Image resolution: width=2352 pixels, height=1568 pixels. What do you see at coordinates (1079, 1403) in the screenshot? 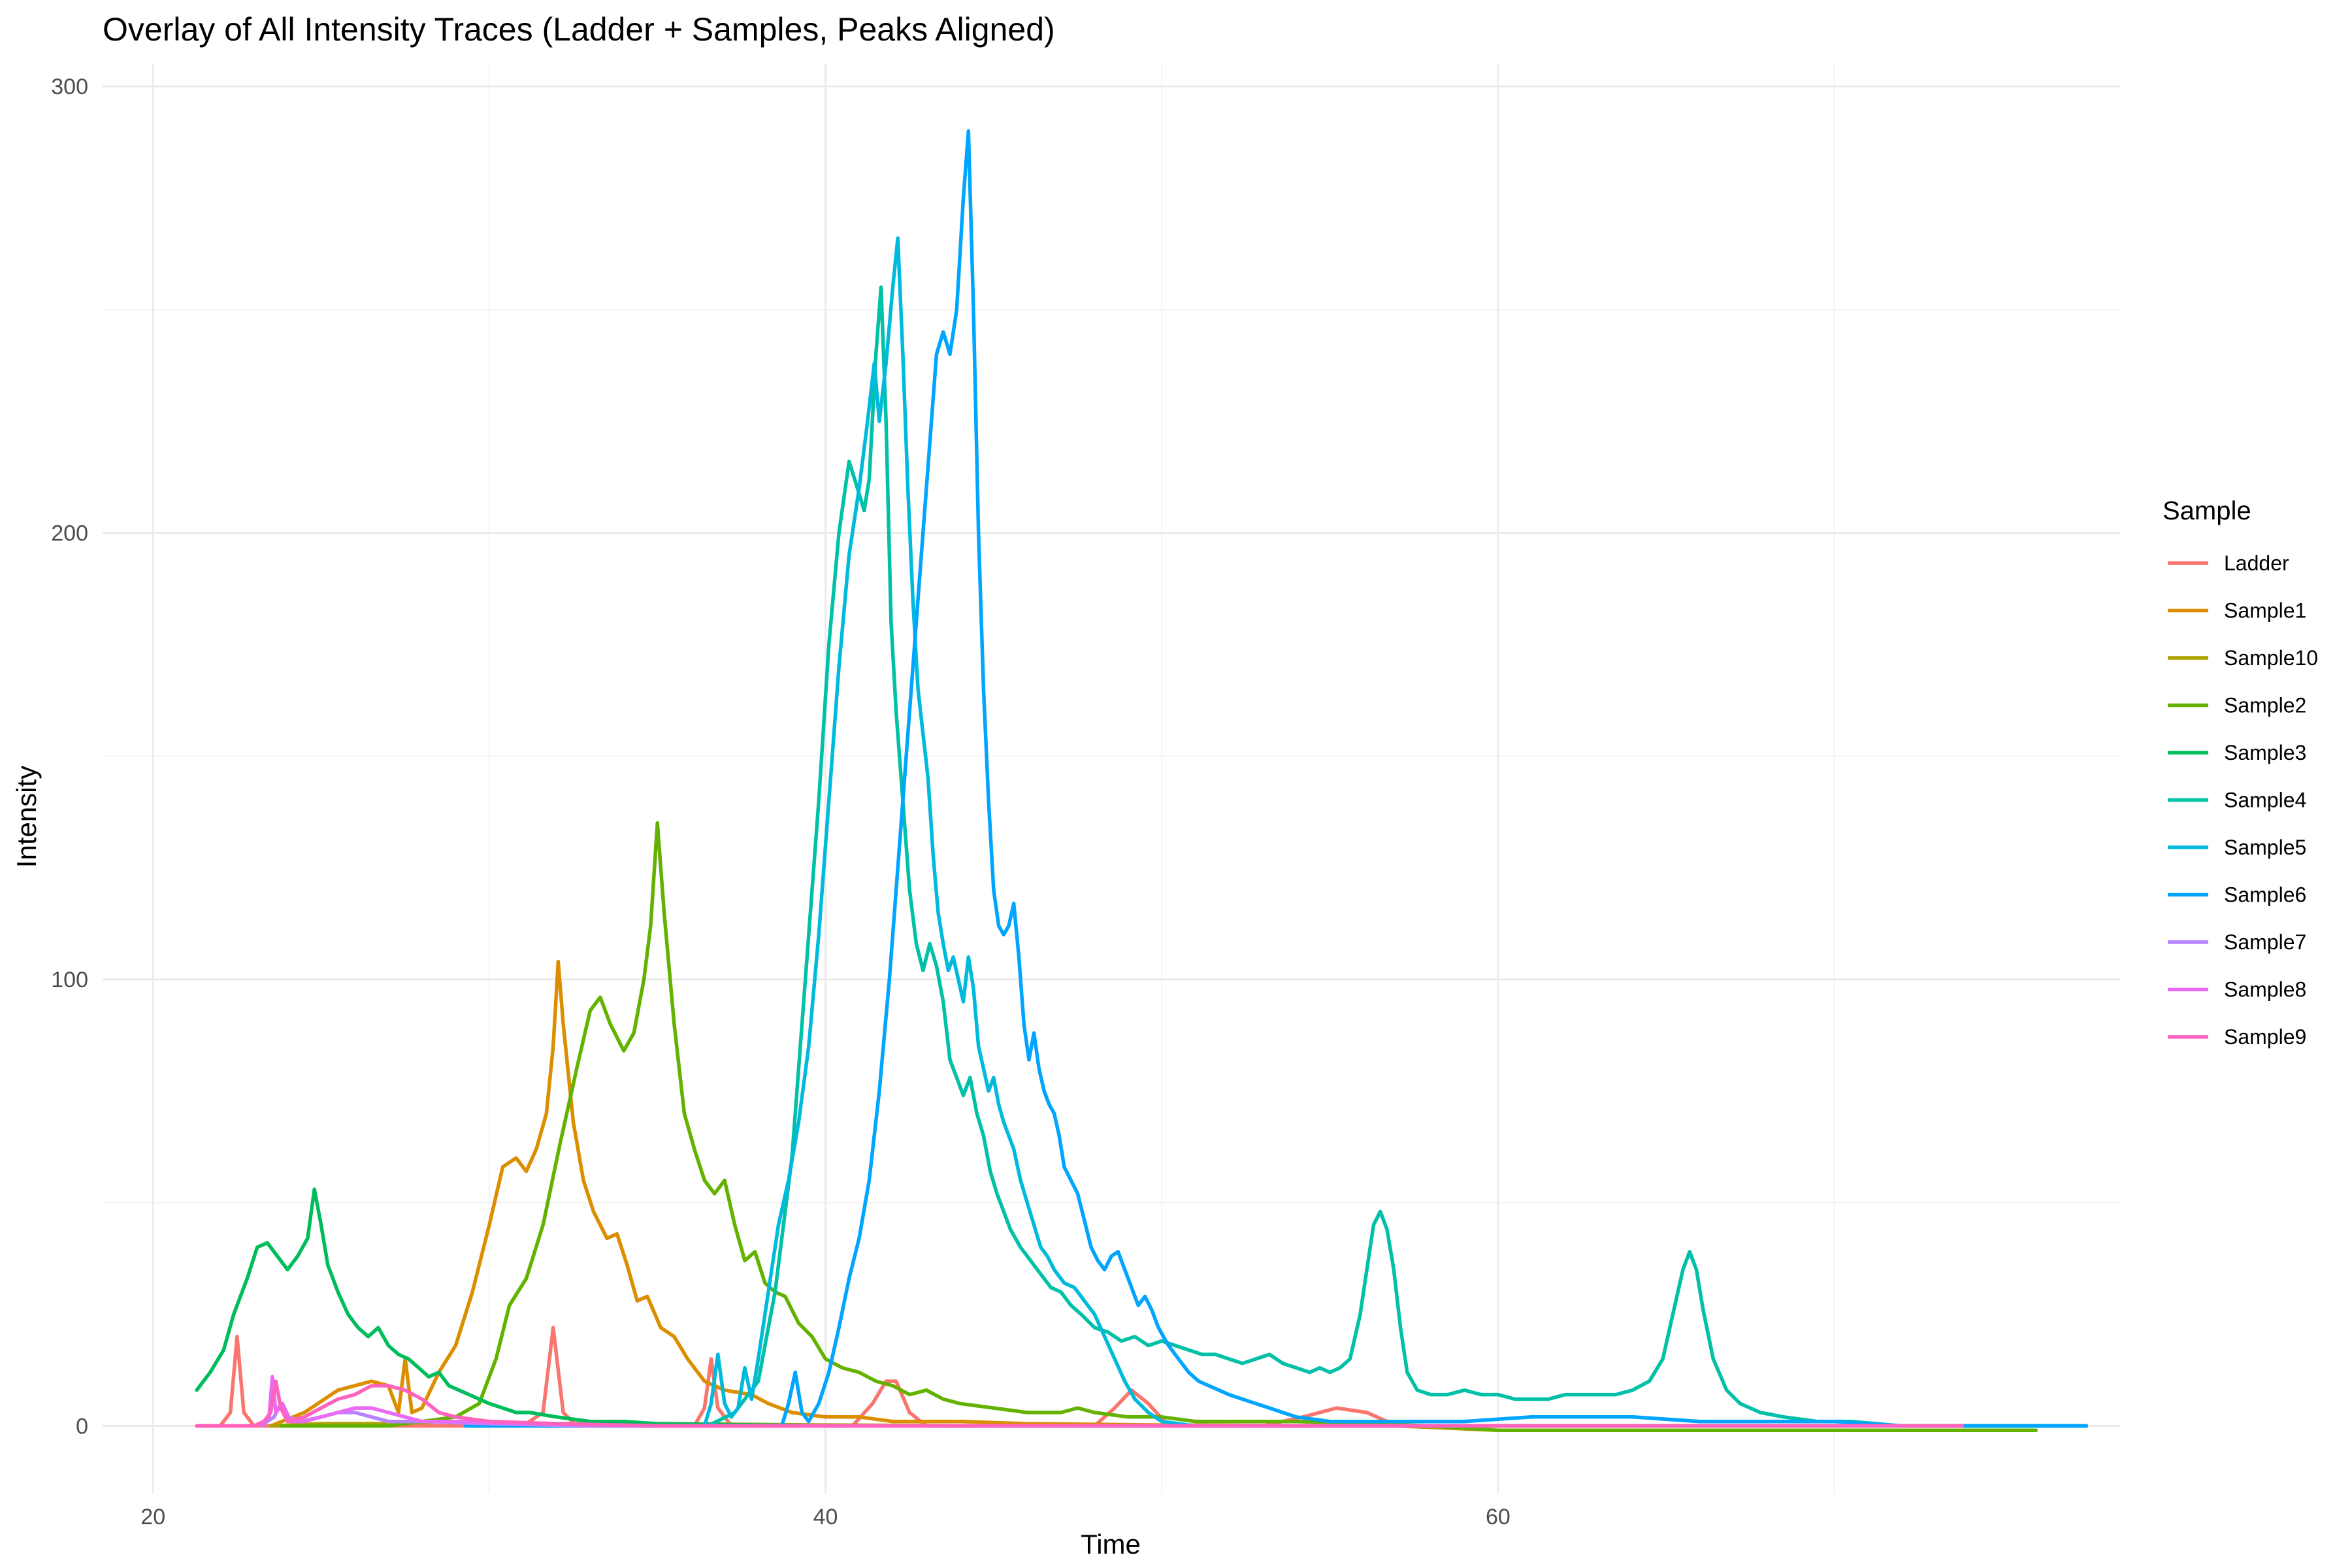
I see `trace-sample9` at bounding box center [1079, 1403].